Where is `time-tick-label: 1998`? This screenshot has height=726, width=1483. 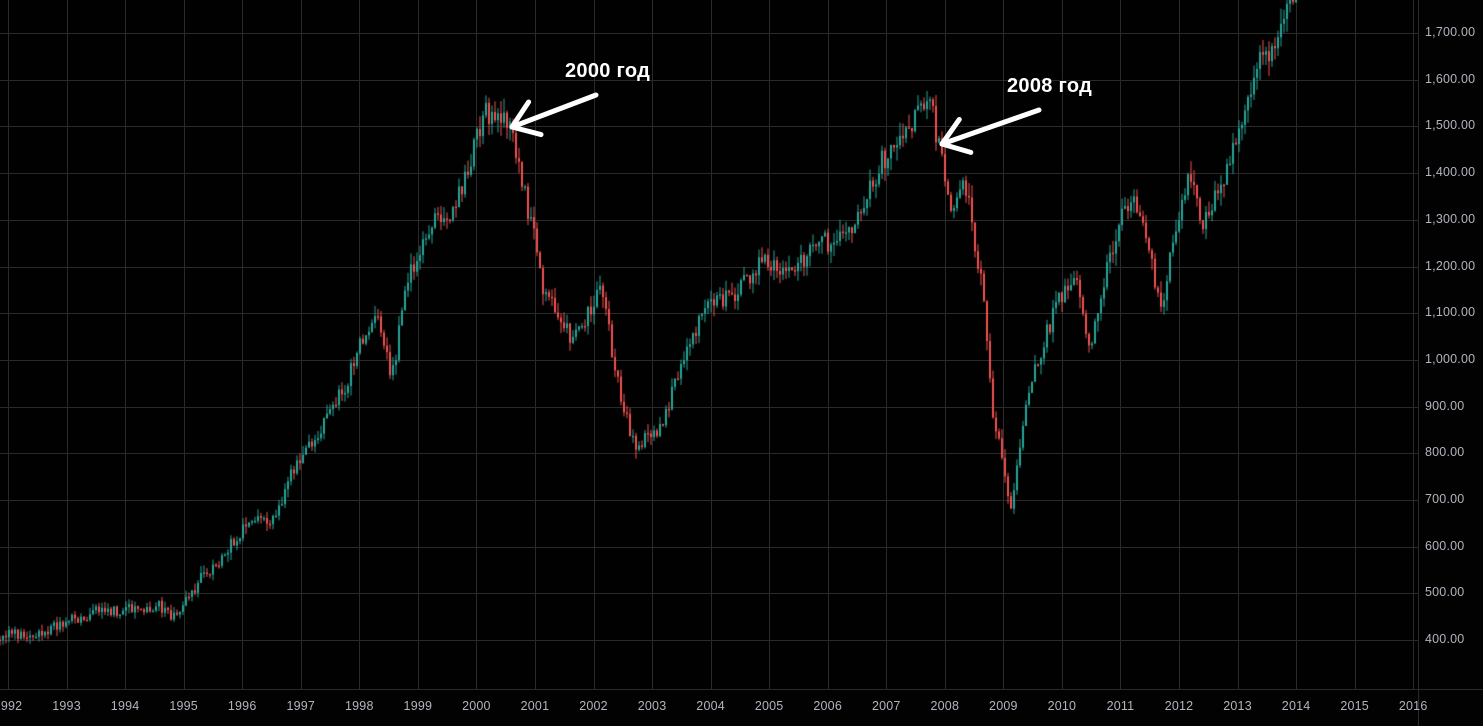 time-tick-label: 1998 is located at coordinates (359, 706).